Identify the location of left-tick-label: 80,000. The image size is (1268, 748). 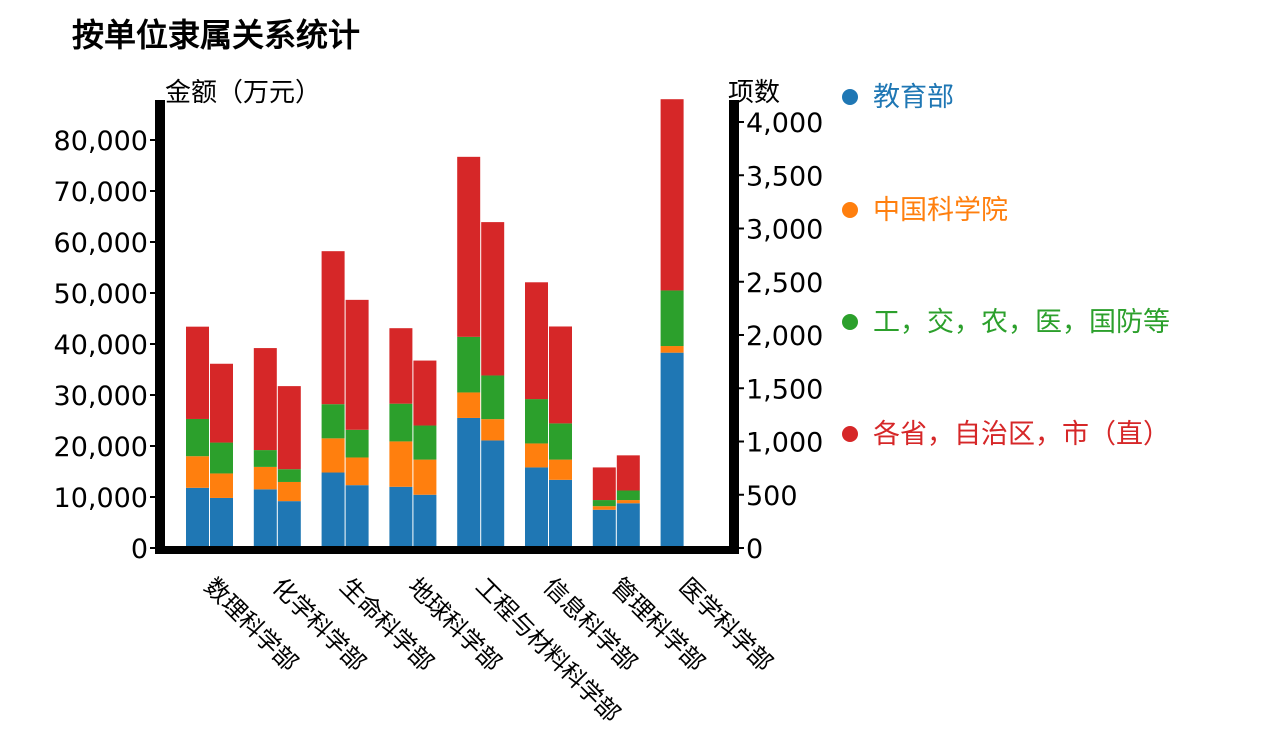
(101, 141).